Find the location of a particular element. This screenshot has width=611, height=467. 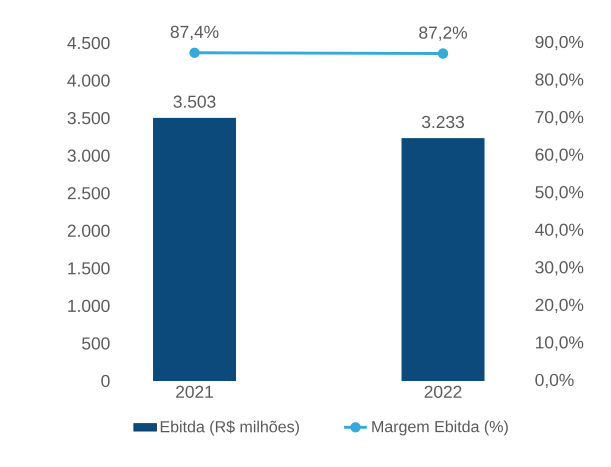

y-tick-label: 1.000 is located at coordinates (89, 306).